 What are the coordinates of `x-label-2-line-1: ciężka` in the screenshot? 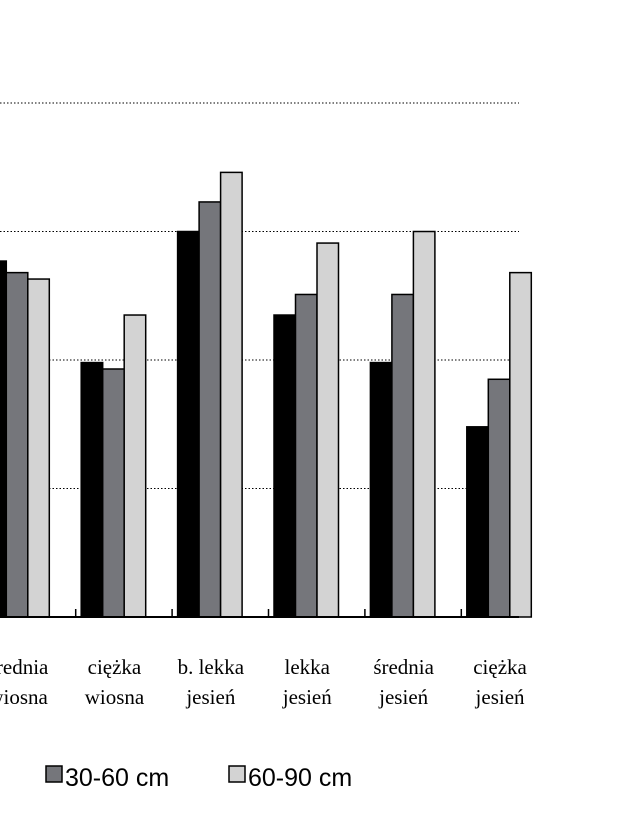 It's located at (115, 667).